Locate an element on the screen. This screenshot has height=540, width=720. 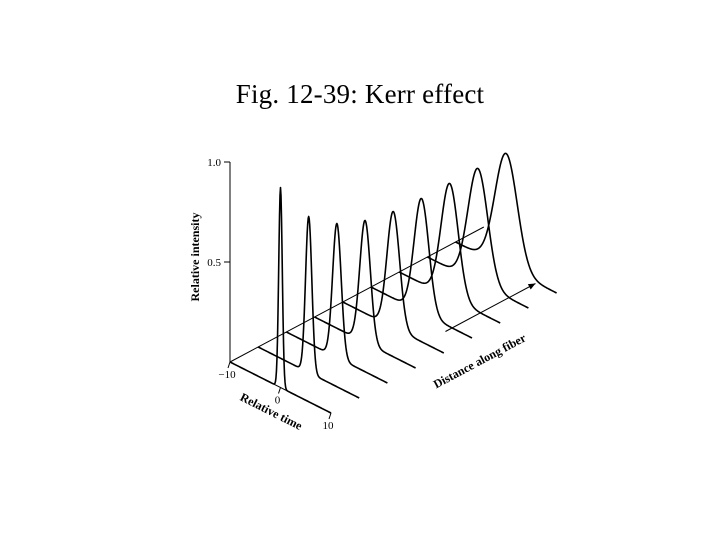
y-tick-label-0: 0.5 is located at coordinates (214, 263).